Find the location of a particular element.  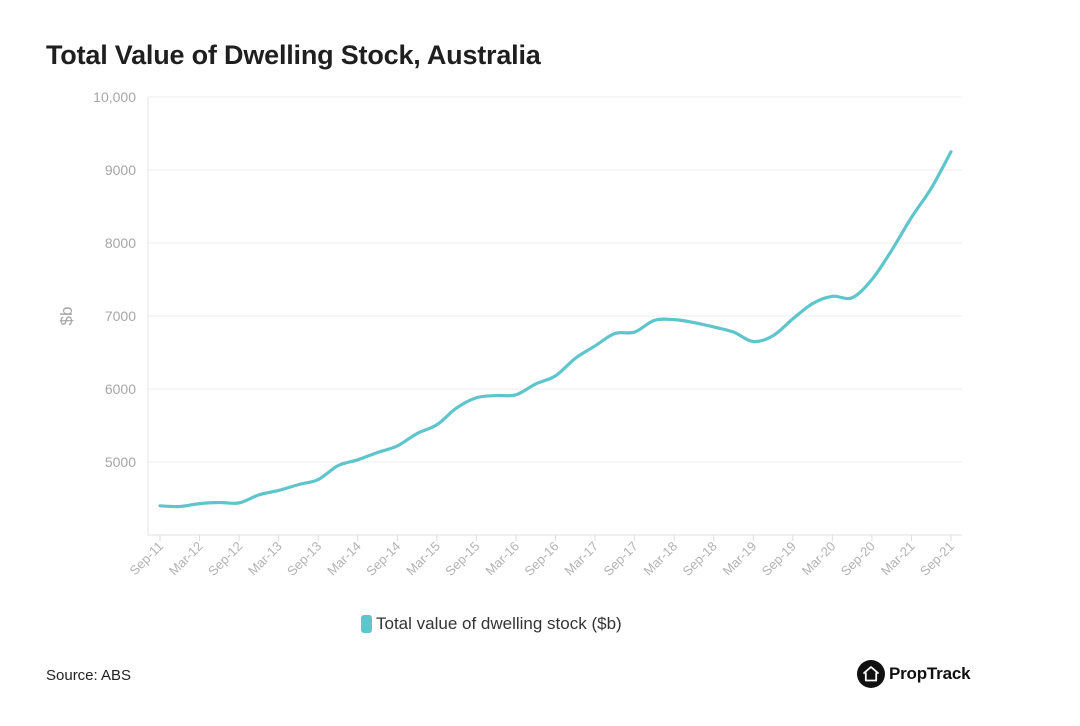

legend-label: Total value of dwelling stock ($b) is located at coordinates (499, 623).